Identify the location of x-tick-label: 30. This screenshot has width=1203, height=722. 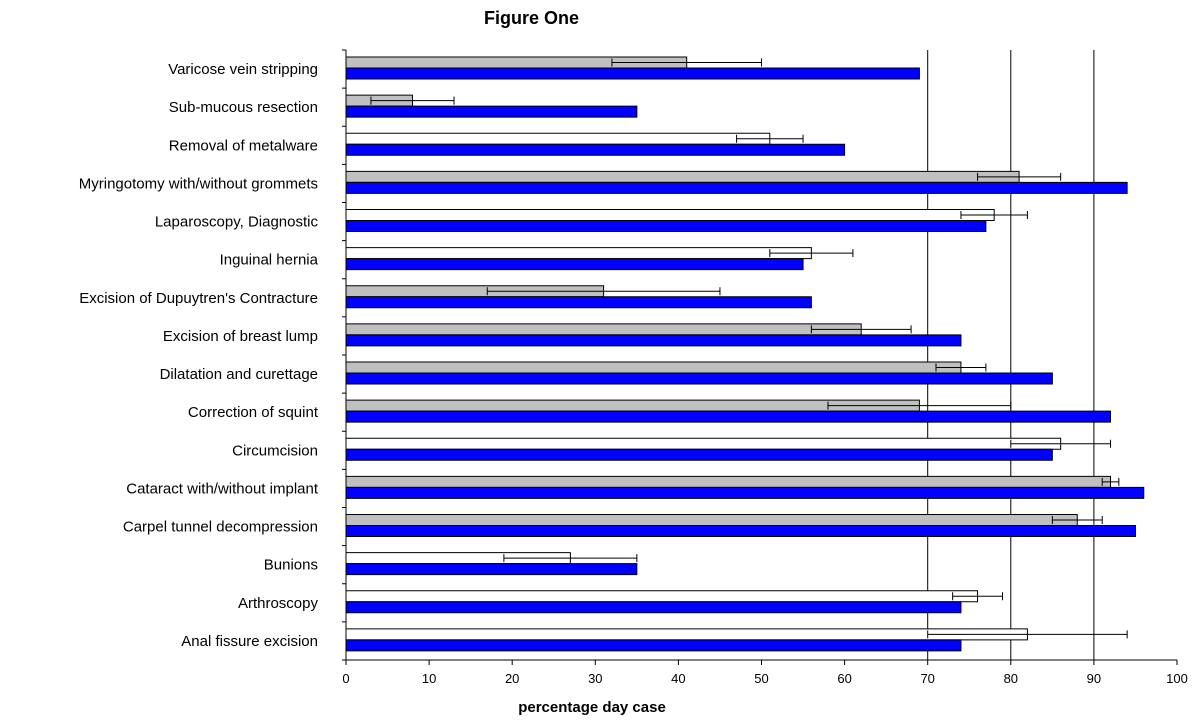
(595, 678).